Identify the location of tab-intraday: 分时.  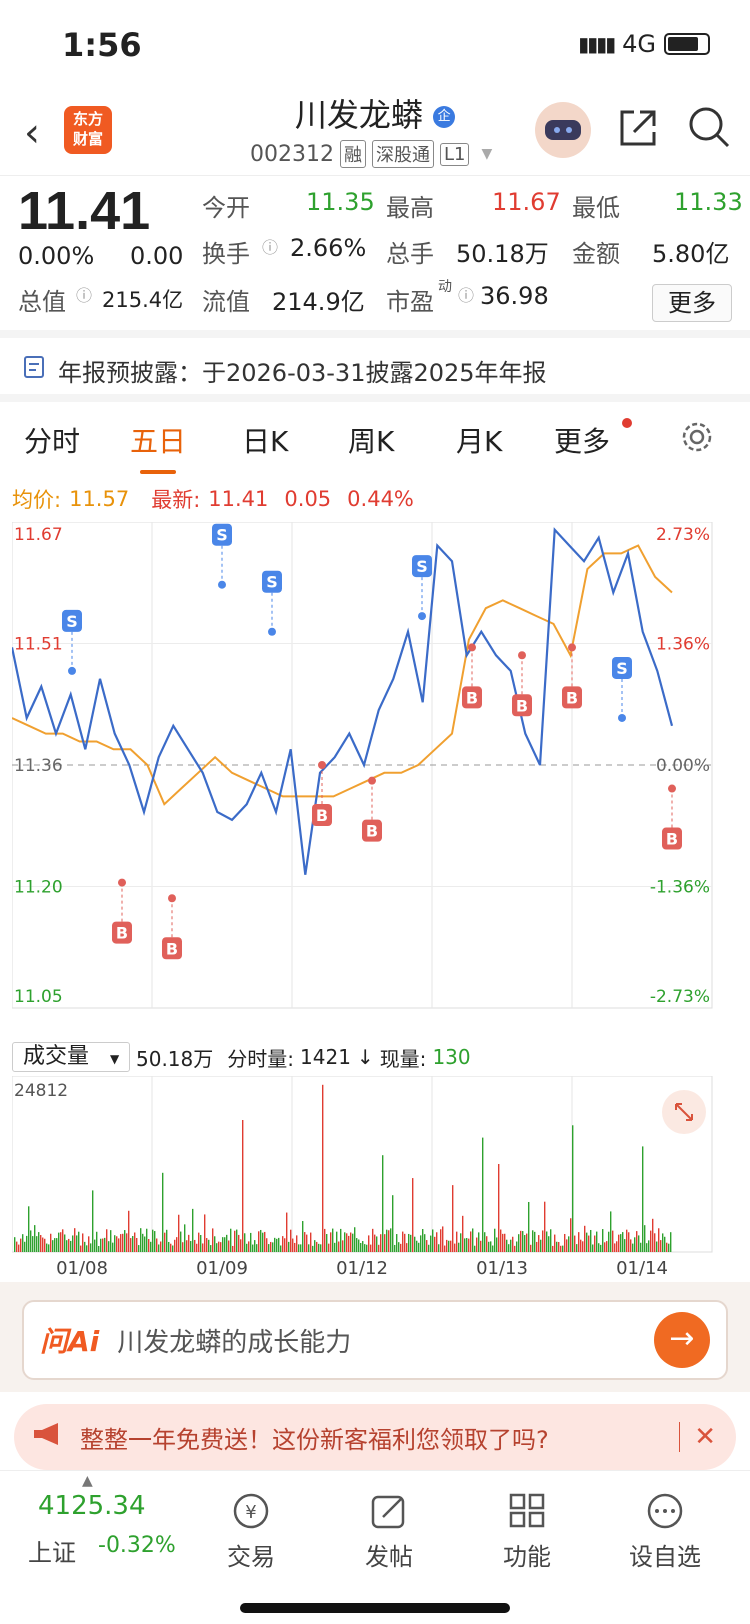
(52, 441).